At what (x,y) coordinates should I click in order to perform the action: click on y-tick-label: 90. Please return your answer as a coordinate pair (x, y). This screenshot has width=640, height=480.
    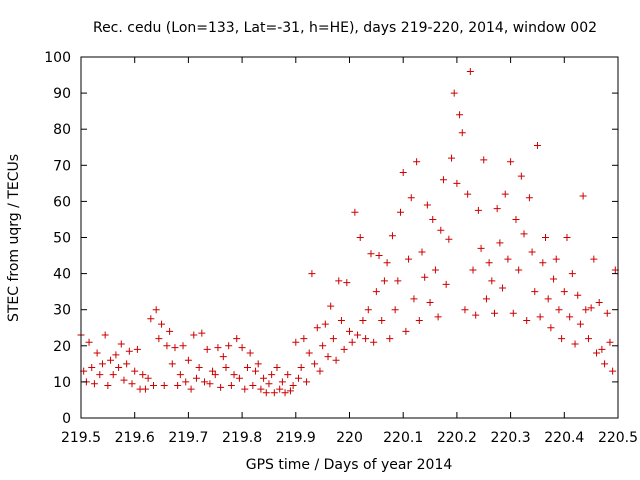
    Looking at the image, I should click on (62, 94).